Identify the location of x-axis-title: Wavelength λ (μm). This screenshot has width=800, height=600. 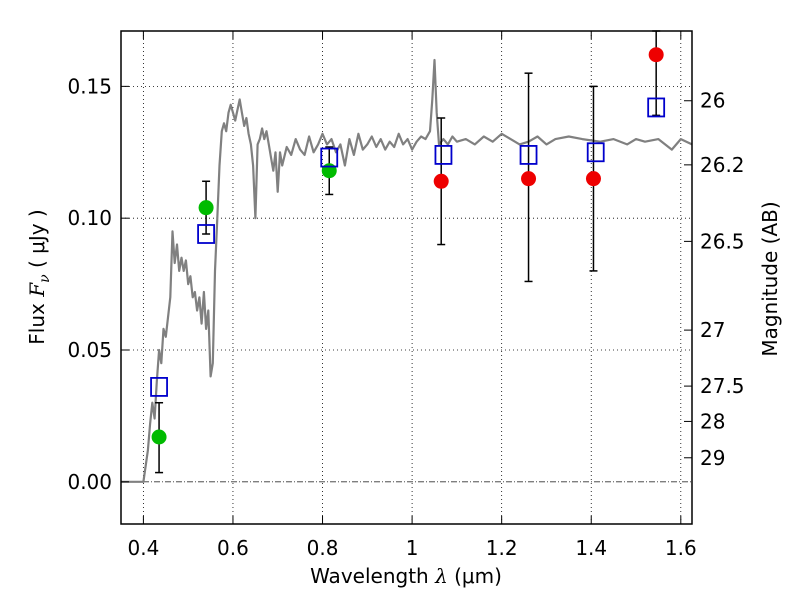
(406, 576).